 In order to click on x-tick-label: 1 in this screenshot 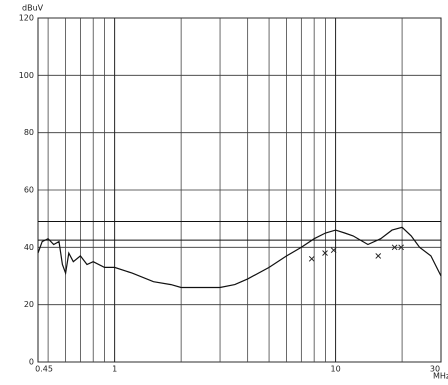, I will do `click(114, 369)`.